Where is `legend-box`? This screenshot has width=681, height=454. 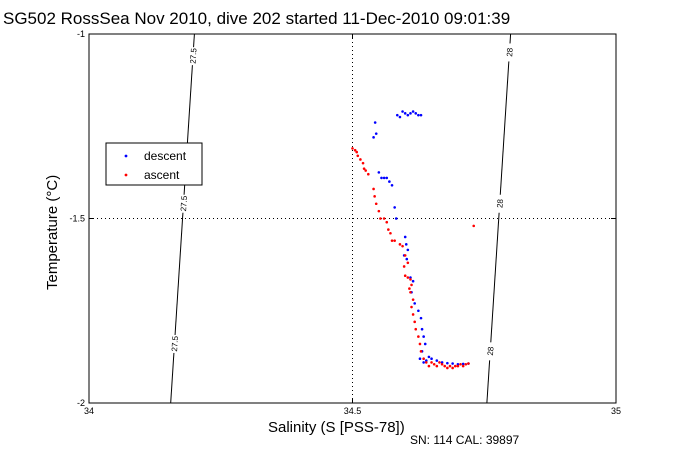 legend-box is located at coordinates (154, 164).